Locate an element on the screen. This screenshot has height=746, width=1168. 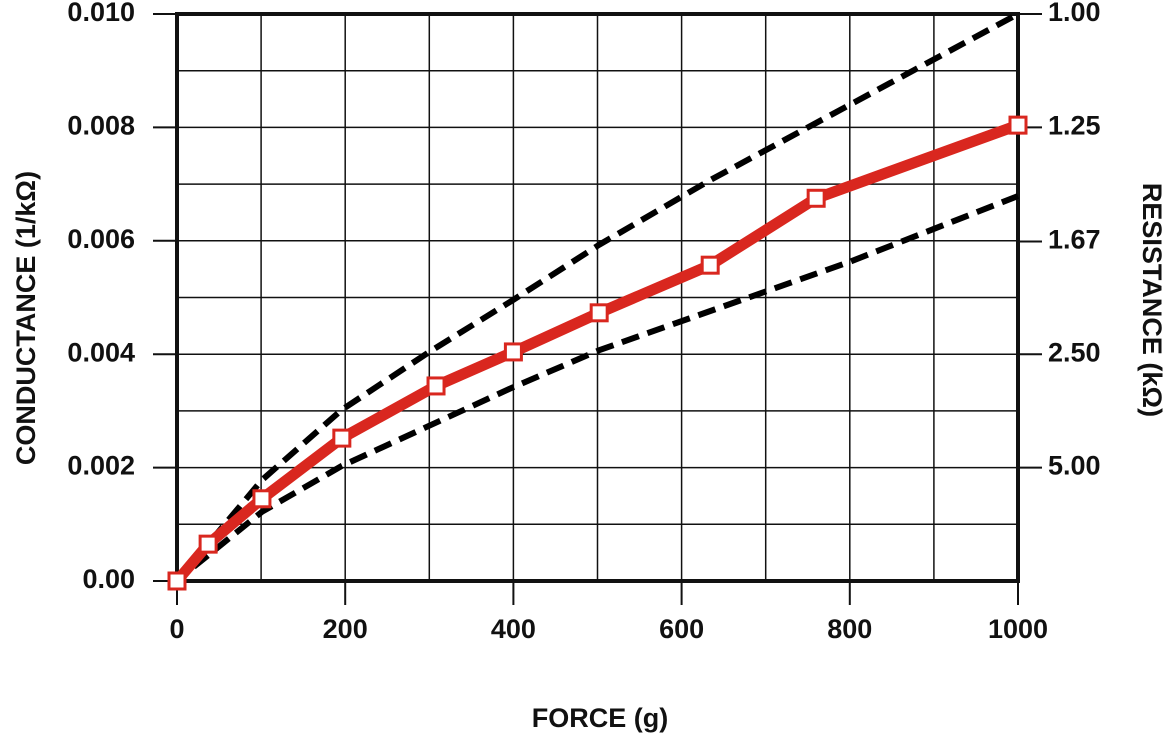
x-tick-label: 800 is located at coordinates (849, 629).